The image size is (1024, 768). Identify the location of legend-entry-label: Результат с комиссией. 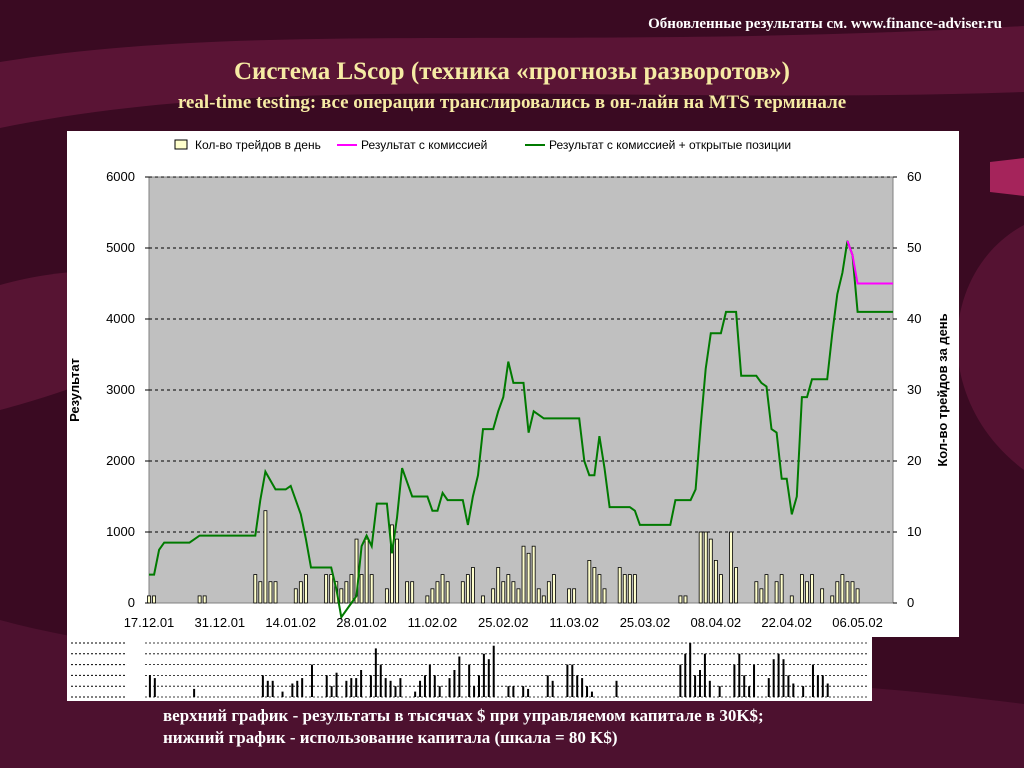
(424, 145).